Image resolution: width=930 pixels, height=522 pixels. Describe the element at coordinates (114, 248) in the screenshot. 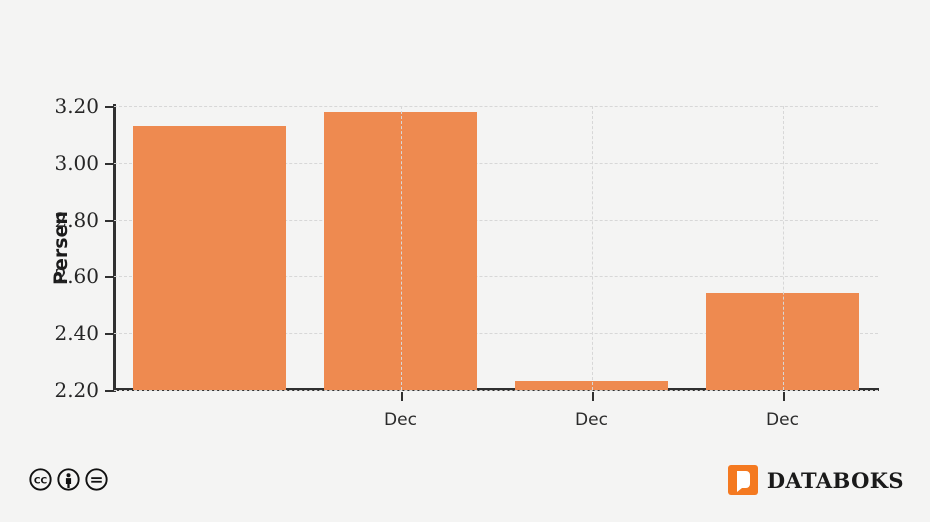

I see `y-axis-line` at that location.